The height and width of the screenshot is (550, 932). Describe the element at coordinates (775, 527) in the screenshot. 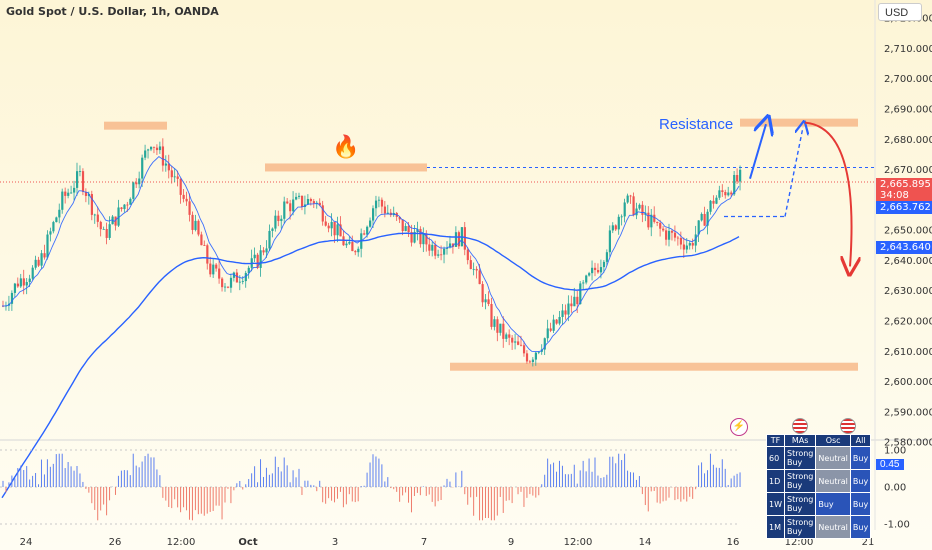

I see `table-cell-tf: 1M` at that location.